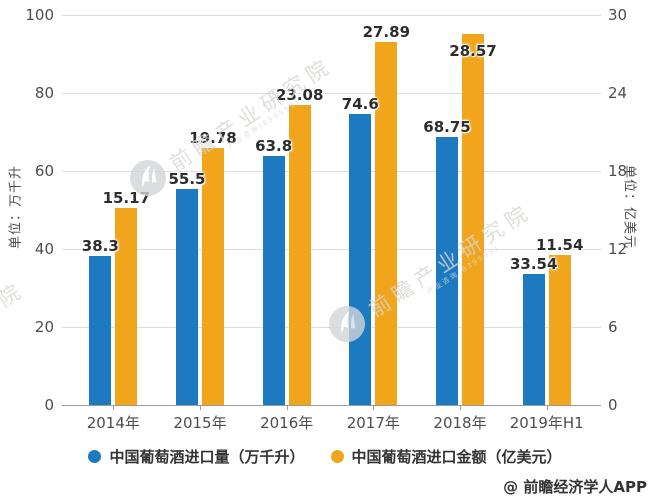 This screenshot has width=650, height=499. What do you see at coordinates (207, 457) in the screenshot?
I see `legend-label: 中国葡萄酒进口量（万千升）` at bounding box center [207, 457].